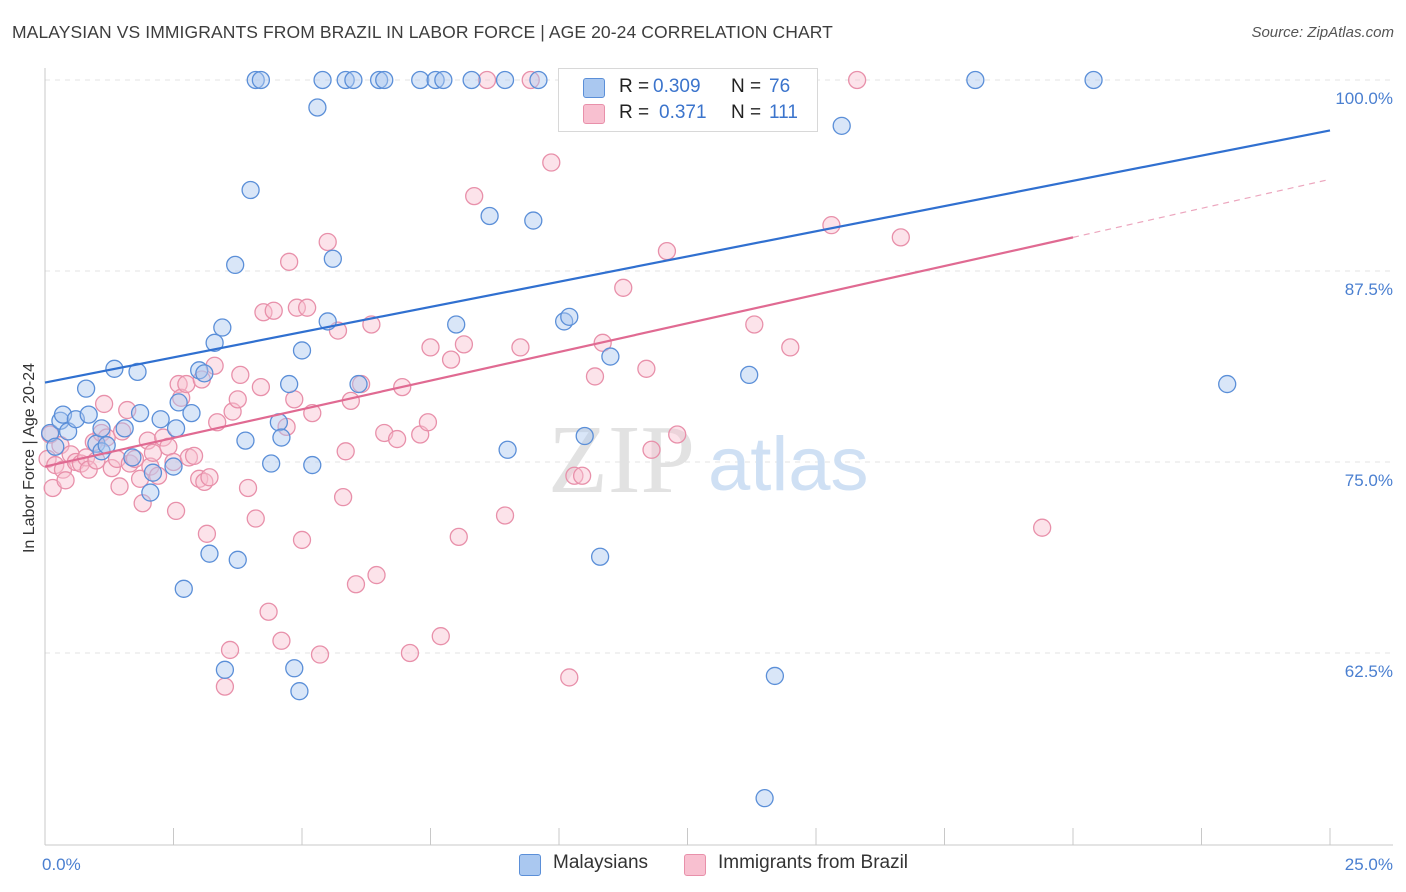 The width and height of the screenshot is (1406, 892). Describe the element at coordinates (1369, 671) in the screenshot. I see `y-tick-label: 62.5%` at that location.